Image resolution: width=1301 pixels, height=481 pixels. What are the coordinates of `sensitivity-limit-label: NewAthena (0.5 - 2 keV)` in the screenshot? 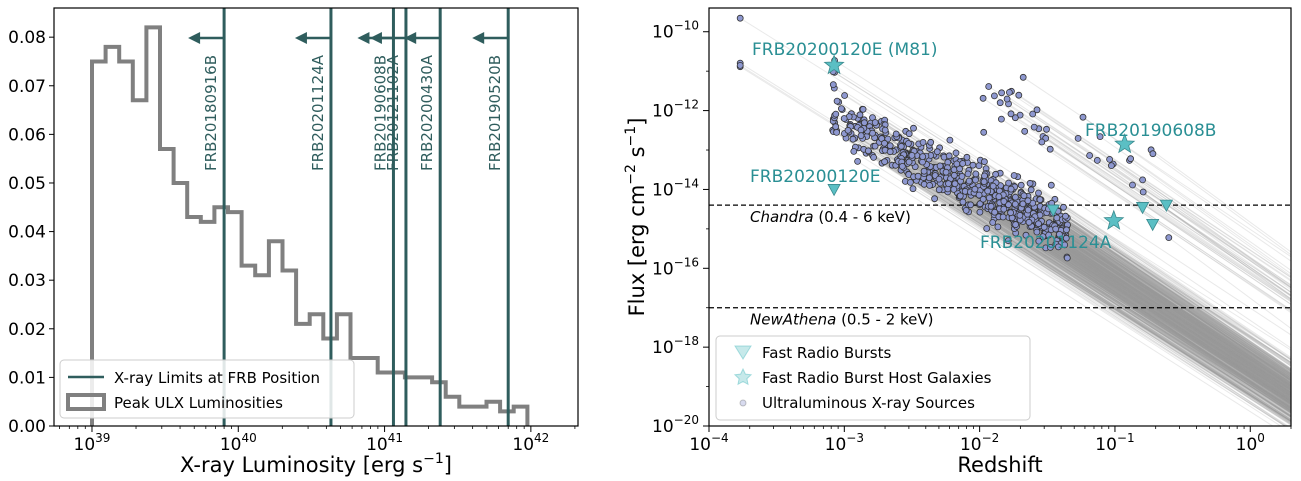 It's located at (842, 320).